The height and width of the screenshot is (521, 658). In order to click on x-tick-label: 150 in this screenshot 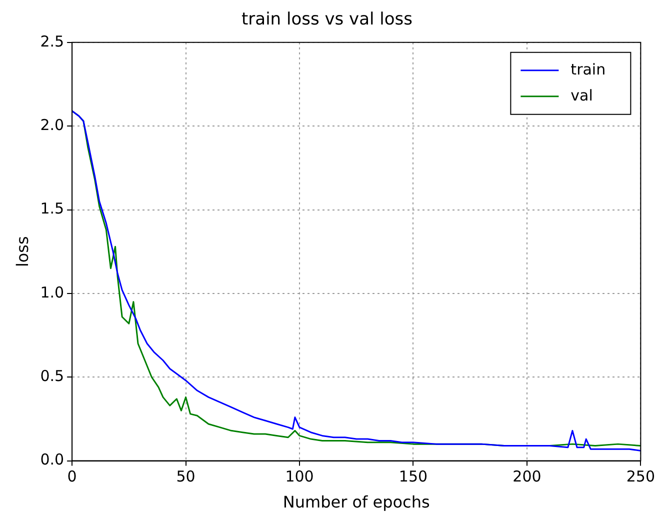, I will do `click(413, 477)`.